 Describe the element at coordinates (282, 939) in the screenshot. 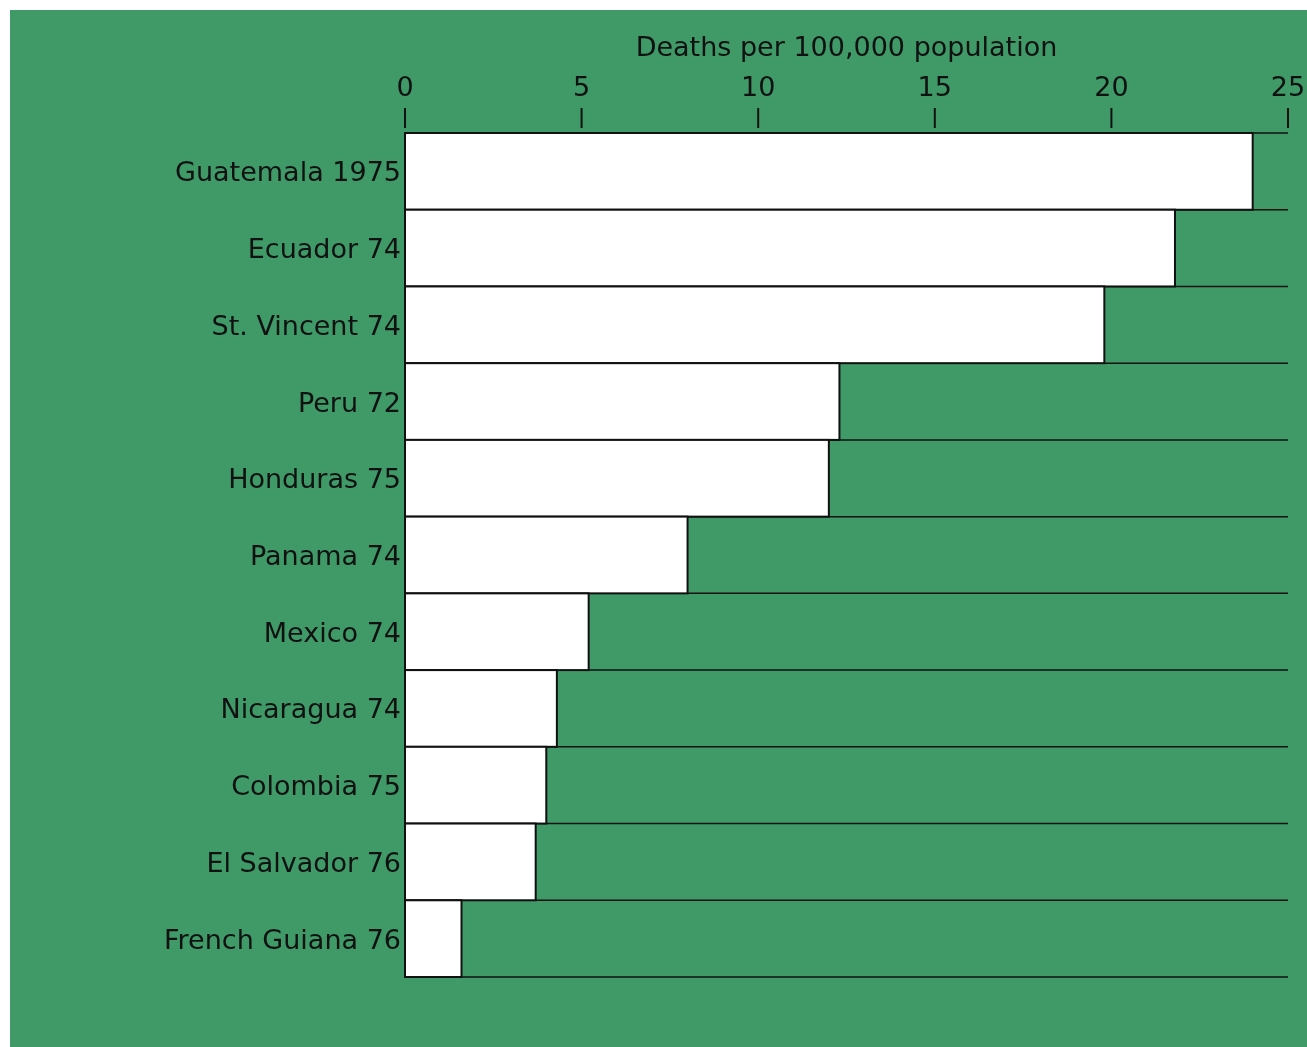

I see `y-tick-label: French Guiana 76` at that location.